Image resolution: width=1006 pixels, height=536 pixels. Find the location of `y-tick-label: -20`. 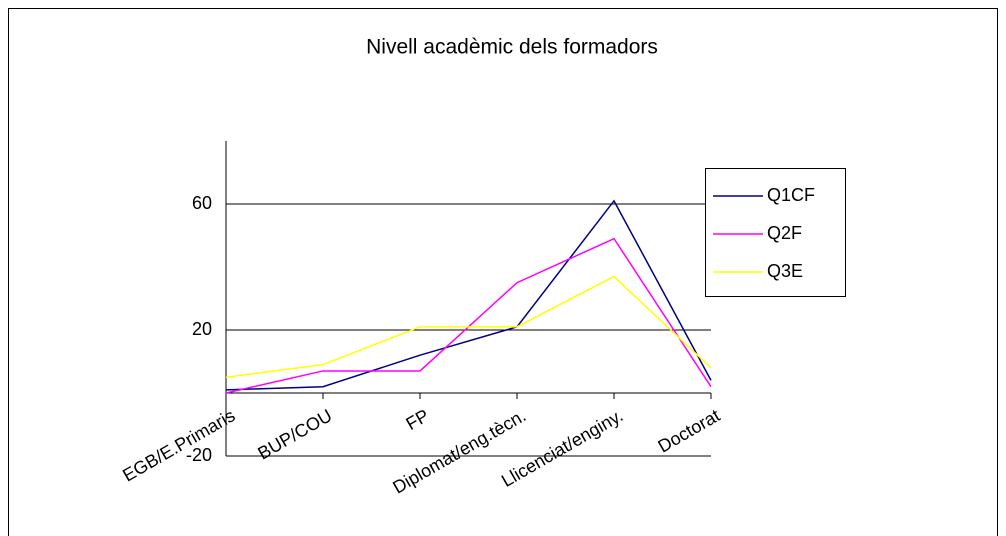

y-tick-label: -20 is located at coordinates (199, 455).